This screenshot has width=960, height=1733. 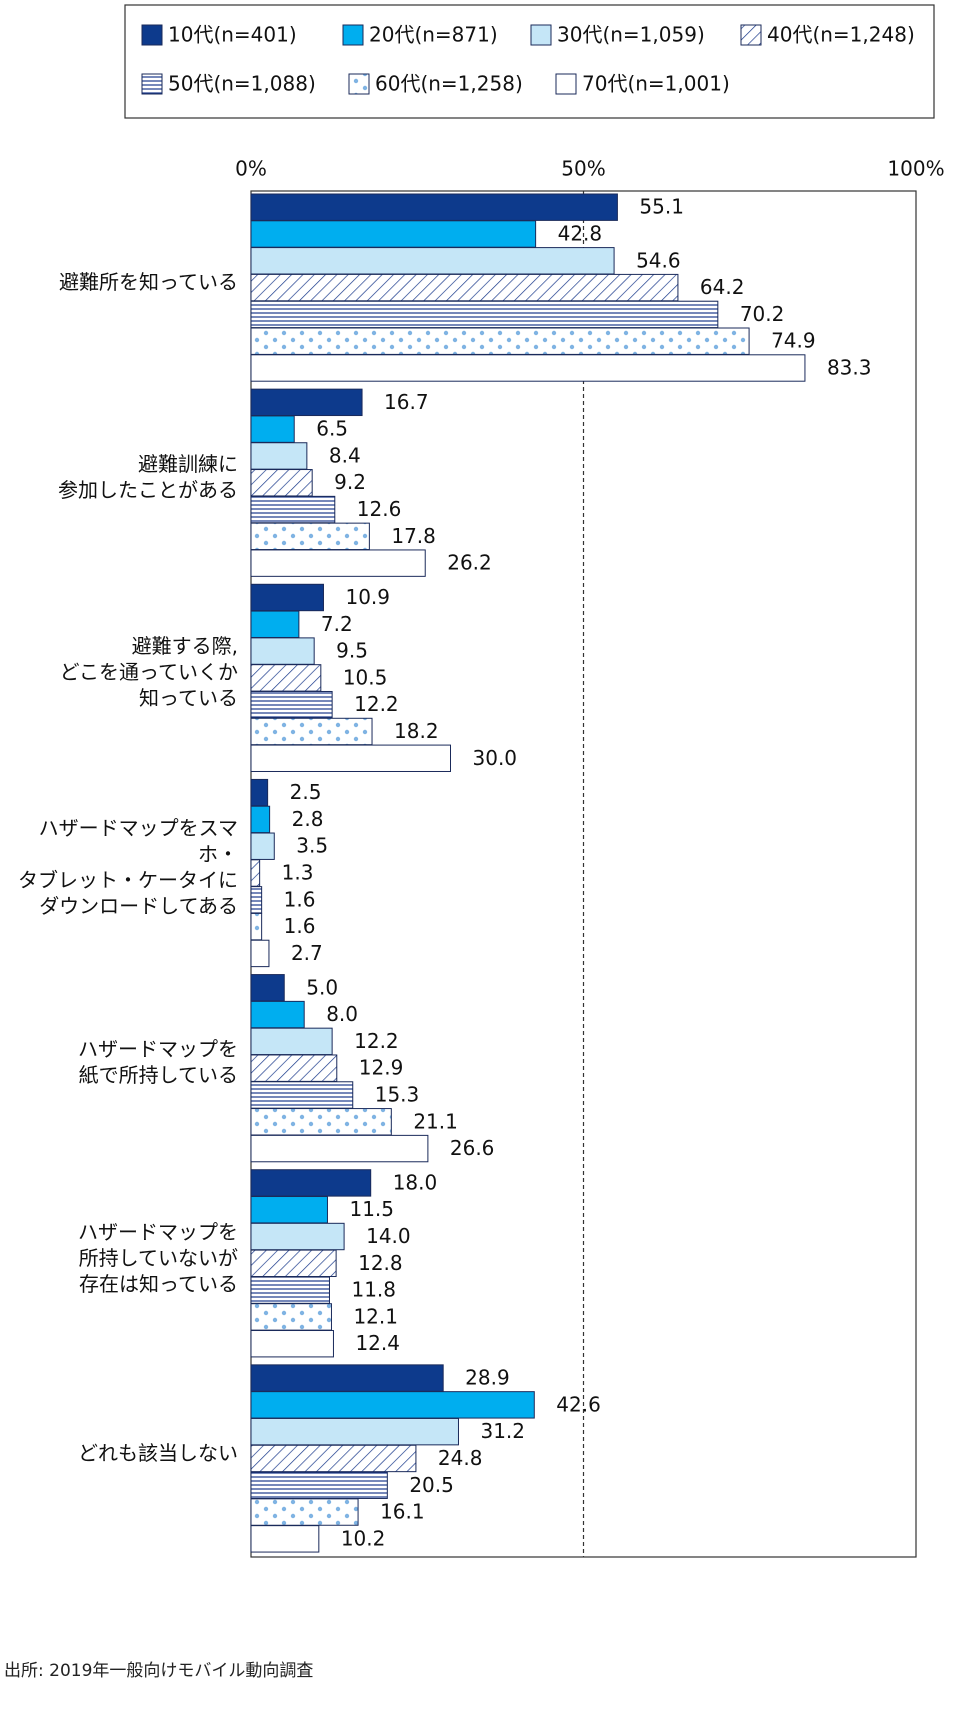 I want to click on category-label: 避難する際, どこを通っていくか 知っている, so click(x=148, y=672).